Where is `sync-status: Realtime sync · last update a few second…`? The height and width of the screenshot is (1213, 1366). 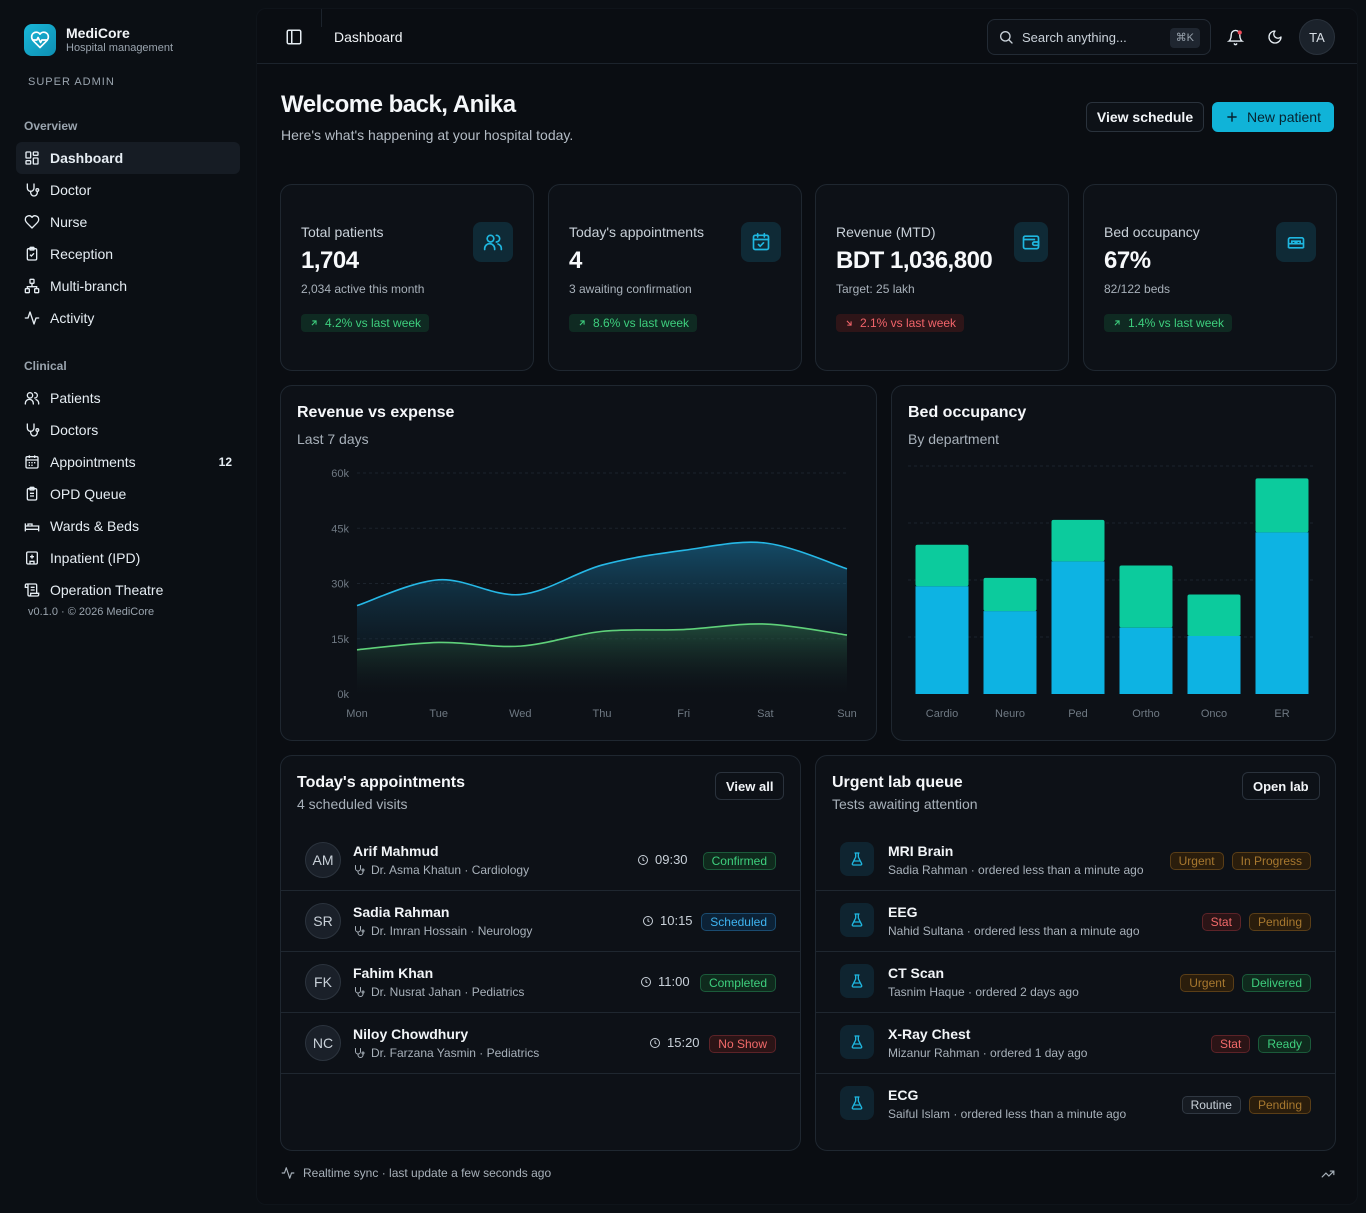 sync-status: Realtime sync · last update a few second… is located at coordinates (416, 1173).